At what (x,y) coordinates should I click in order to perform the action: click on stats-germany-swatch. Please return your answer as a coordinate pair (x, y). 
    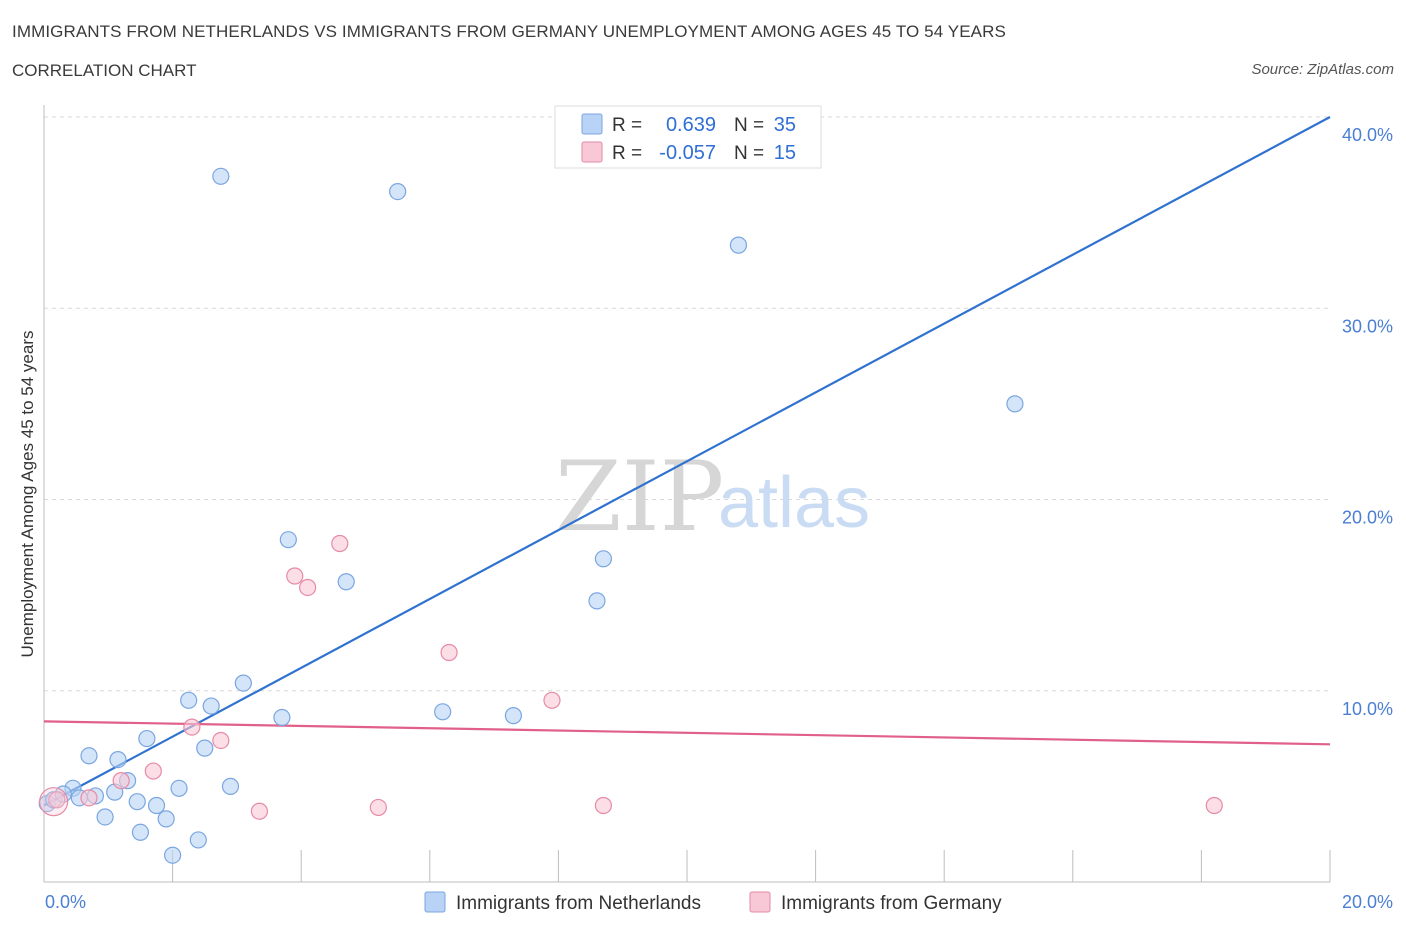
    Looking at the image, I should click on (592, 152).